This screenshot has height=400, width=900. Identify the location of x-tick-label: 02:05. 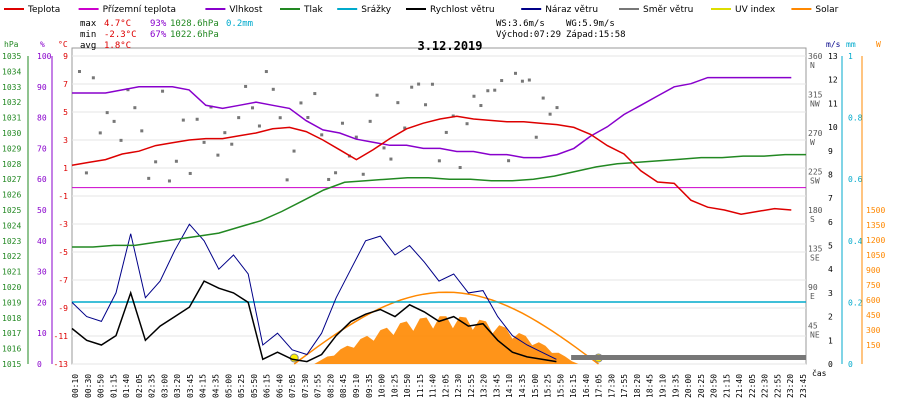
(139, 386).